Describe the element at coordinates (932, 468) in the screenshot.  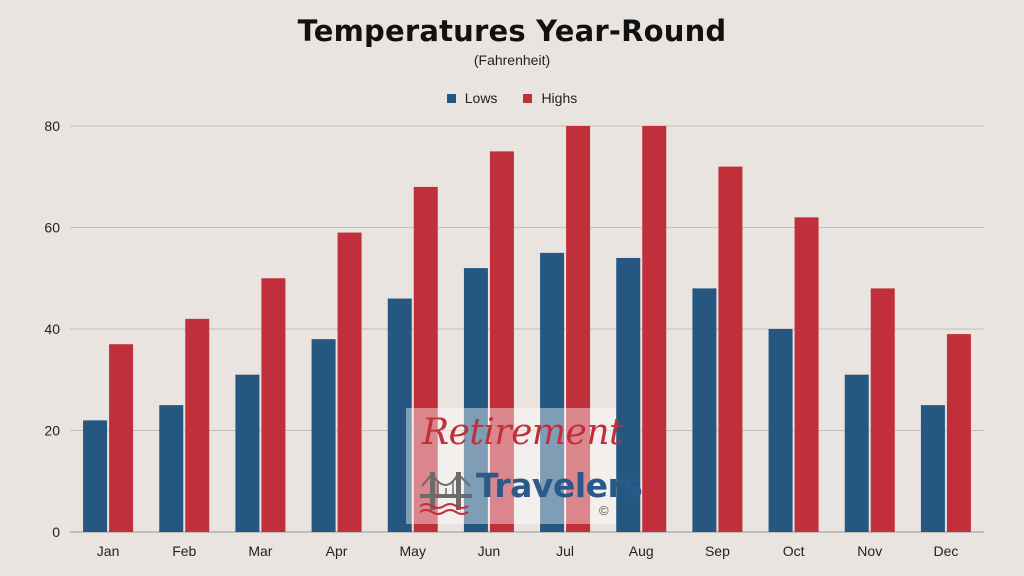
I see `bar-lows-dec` at that location.